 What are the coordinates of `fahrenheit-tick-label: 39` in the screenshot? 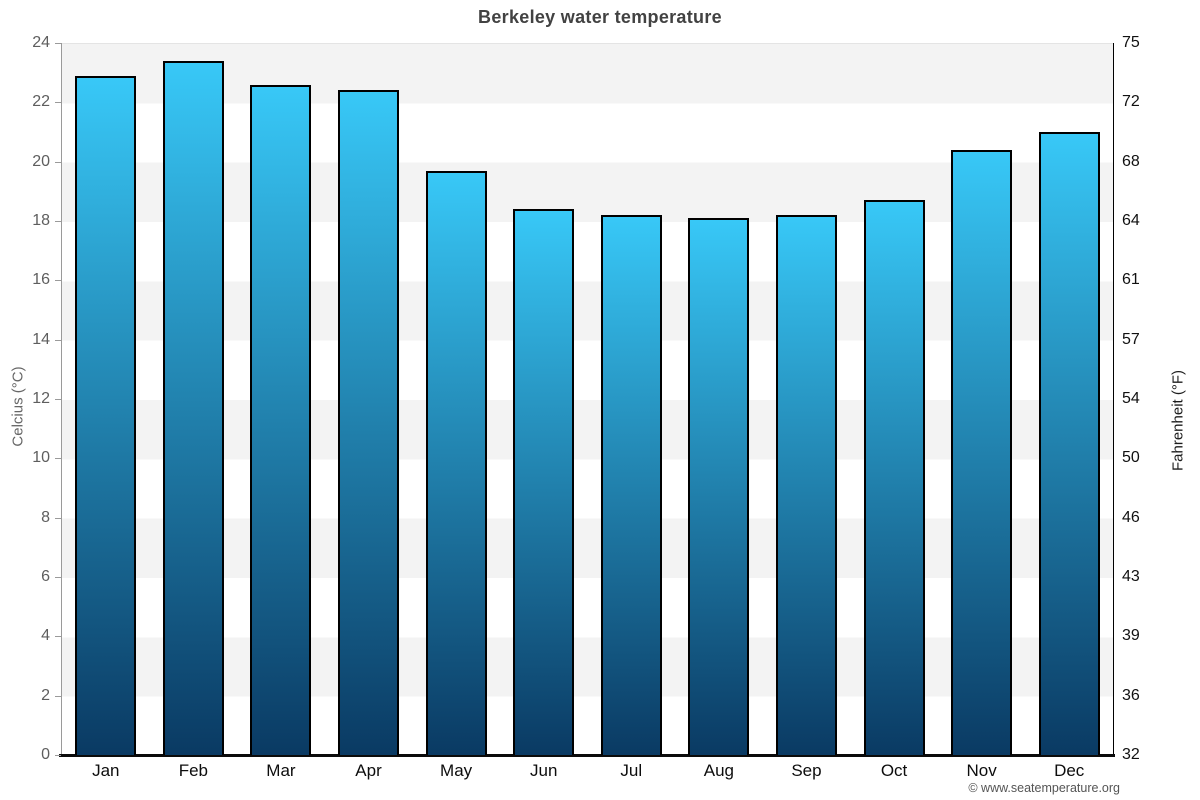 It's located at (1131, 636).